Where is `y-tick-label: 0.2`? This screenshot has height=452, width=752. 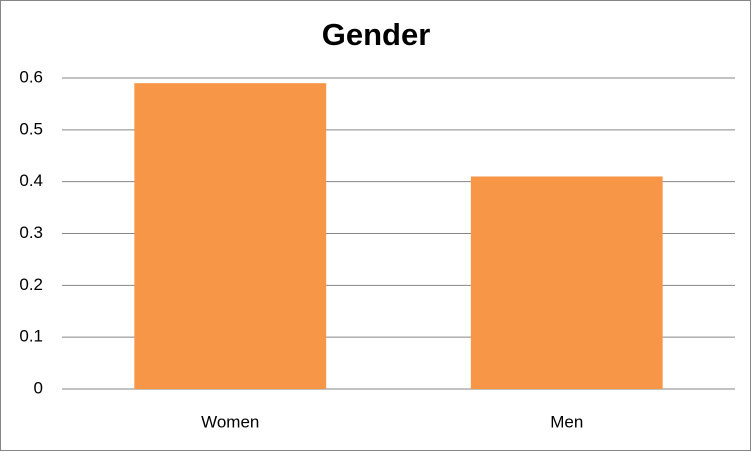 y-tick-label: 0.2 is located at coordinates (31, 284).